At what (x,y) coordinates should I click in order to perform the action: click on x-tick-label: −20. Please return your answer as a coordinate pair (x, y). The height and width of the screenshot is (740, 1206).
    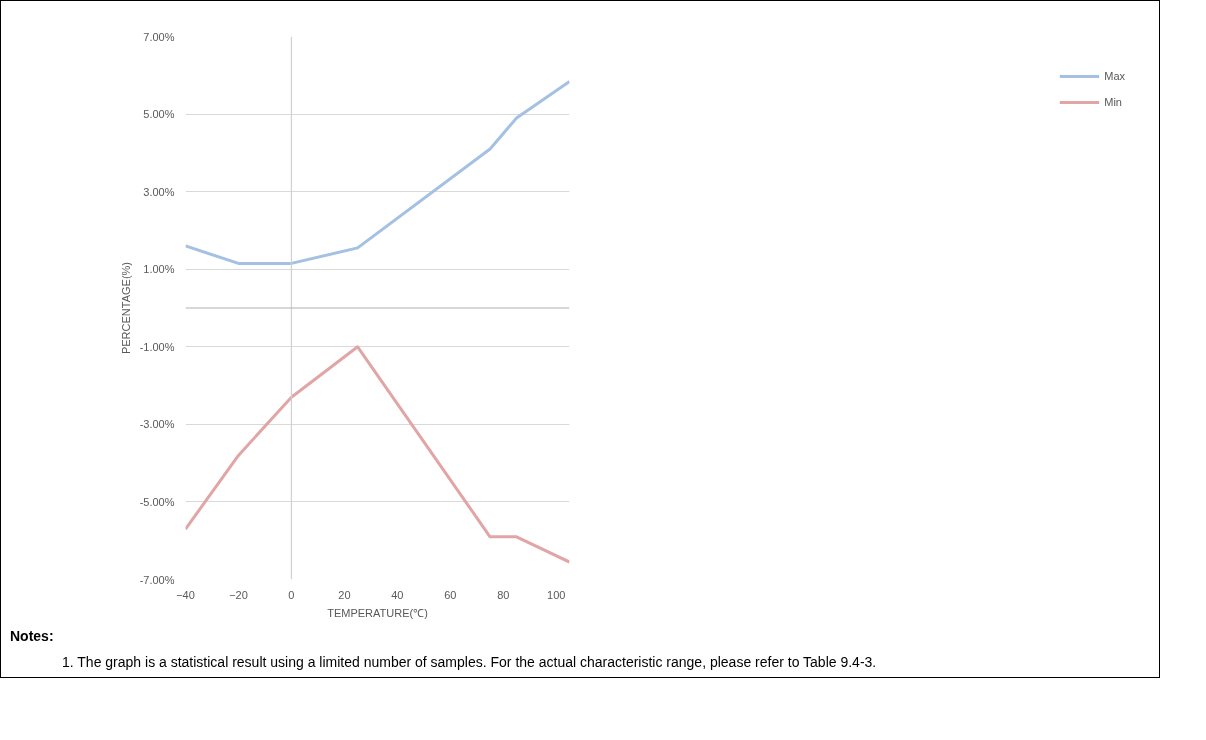
    Looking at the image, I should click on (238, 594).